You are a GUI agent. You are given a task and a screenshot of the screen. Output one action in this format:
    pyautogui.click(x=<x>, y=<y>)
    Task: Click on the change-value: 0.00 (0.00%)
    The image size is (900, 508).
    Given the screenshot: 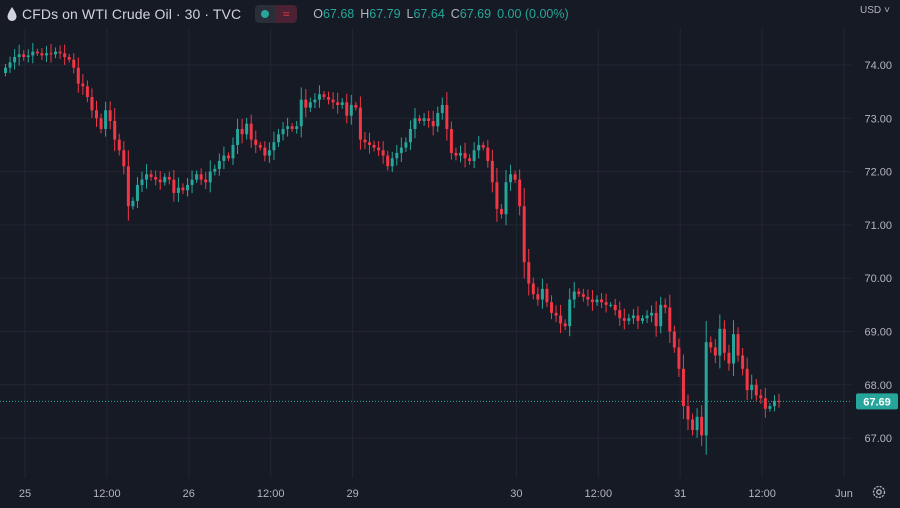 What is the action you would take?
    pyautogui.click(x=533, y=14)
    